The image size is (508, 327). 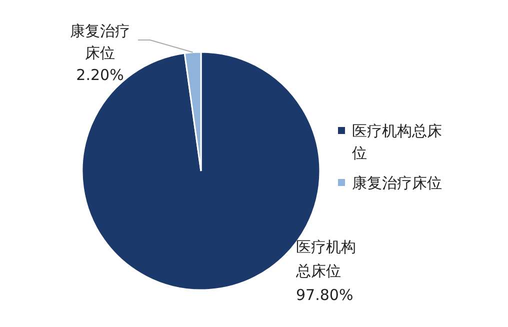 I want to click on data-label: 97.80%, so click(x=325, y=295).